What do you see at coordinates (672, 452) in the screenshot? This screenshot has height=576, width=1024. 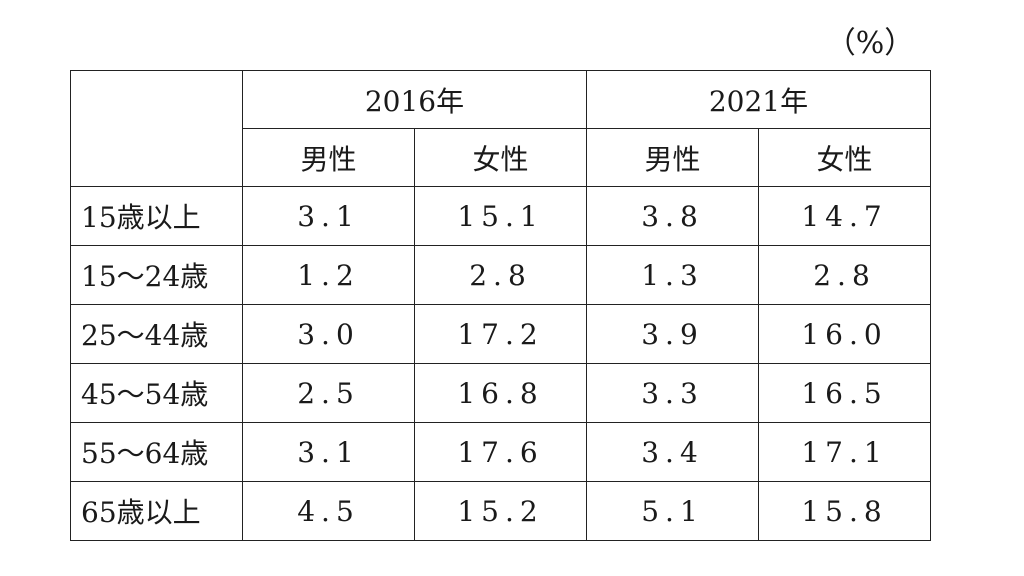 I see `value-cell: 3.4` at bounding box center [672, 452].